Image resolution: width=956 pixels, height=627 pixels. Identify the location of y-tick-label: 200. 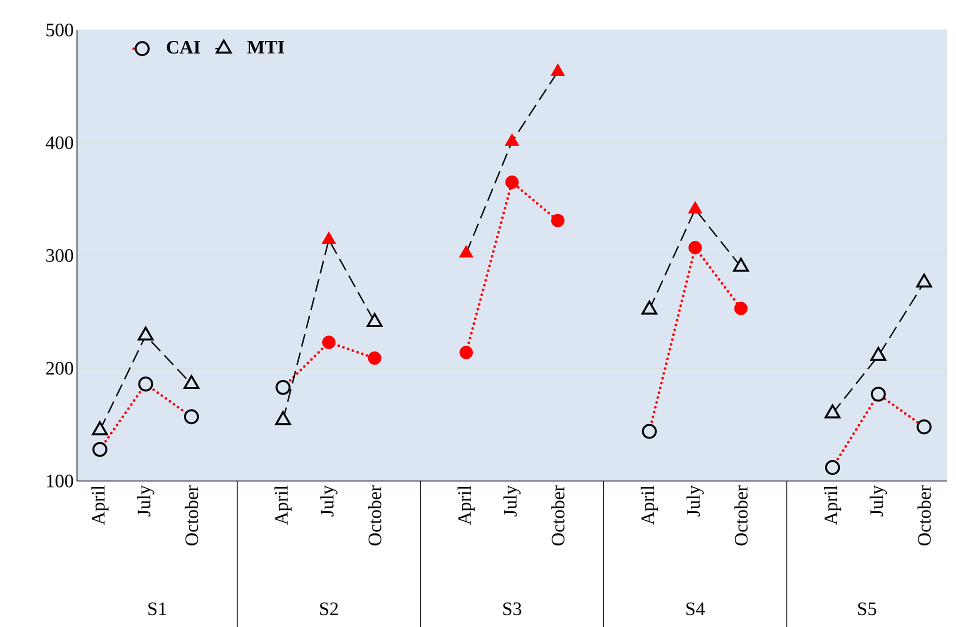
(60, 368).